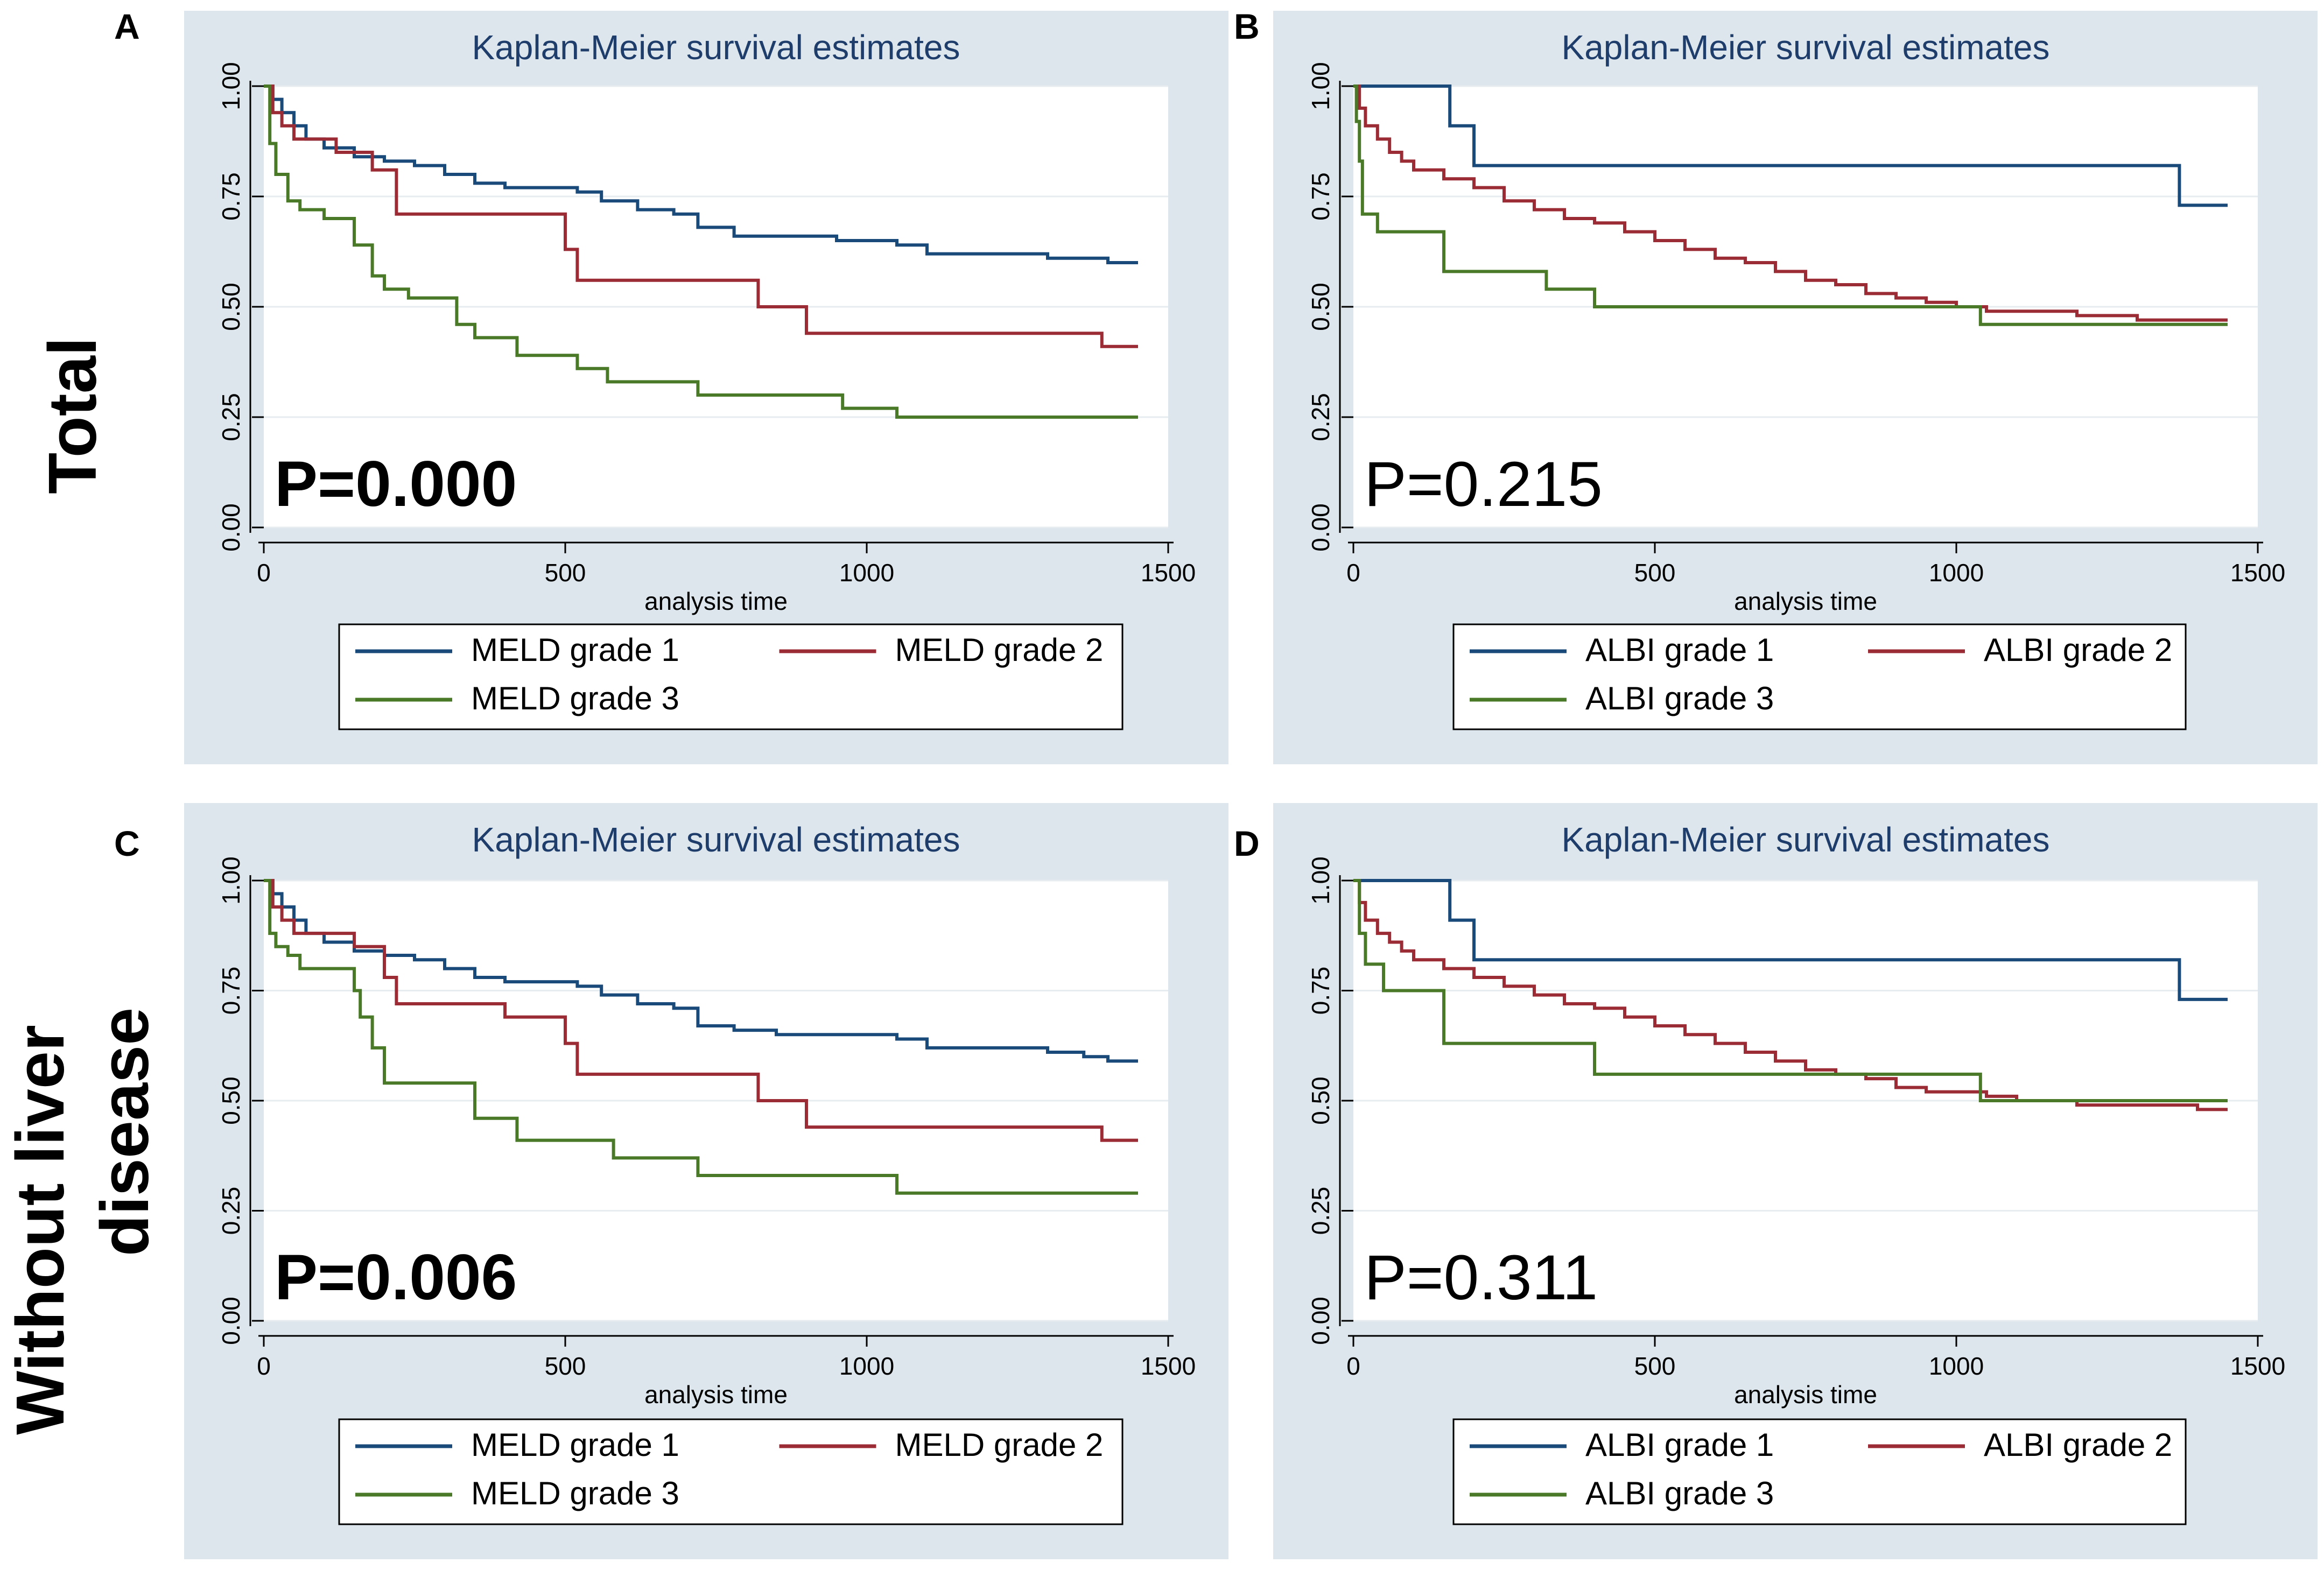 The height and width of the screenshot is (1570, 2324). Describe the element at coordinates (1247, 843) in the screenshot. I see `panel-letter-d: D` at that location.